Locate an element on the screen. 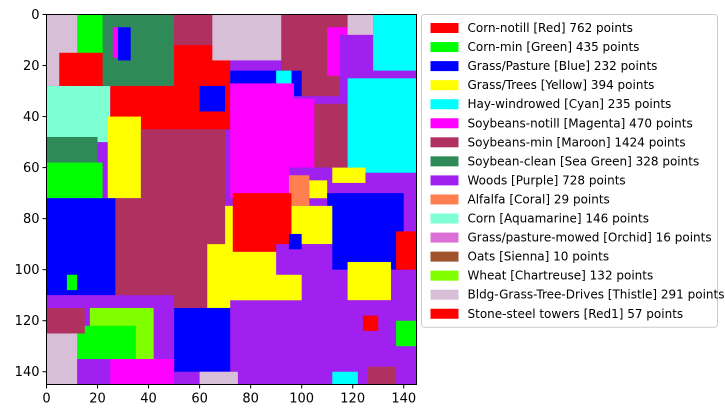  legend-entry-label: Corn-min [Green] 435 points is located at coordinates (554, 47).